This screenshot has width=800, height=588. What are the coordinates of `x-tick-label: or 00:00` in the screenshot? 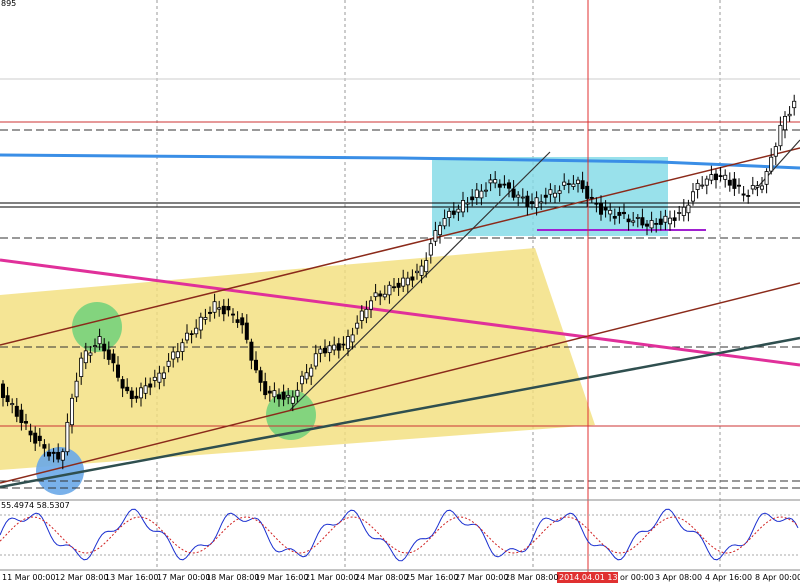 It's located at (637, 577).